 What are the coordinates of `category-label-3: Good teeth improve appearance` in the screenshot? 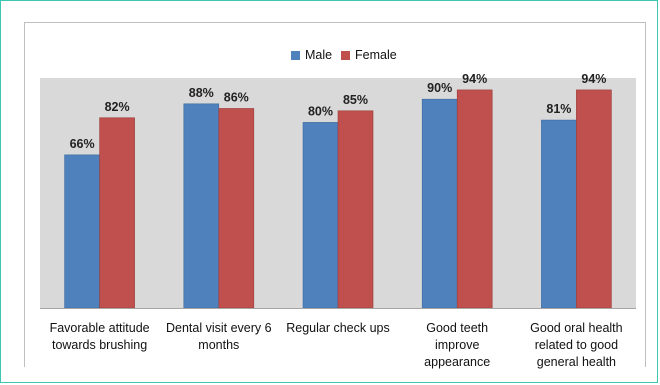 It's located at (457, 345).